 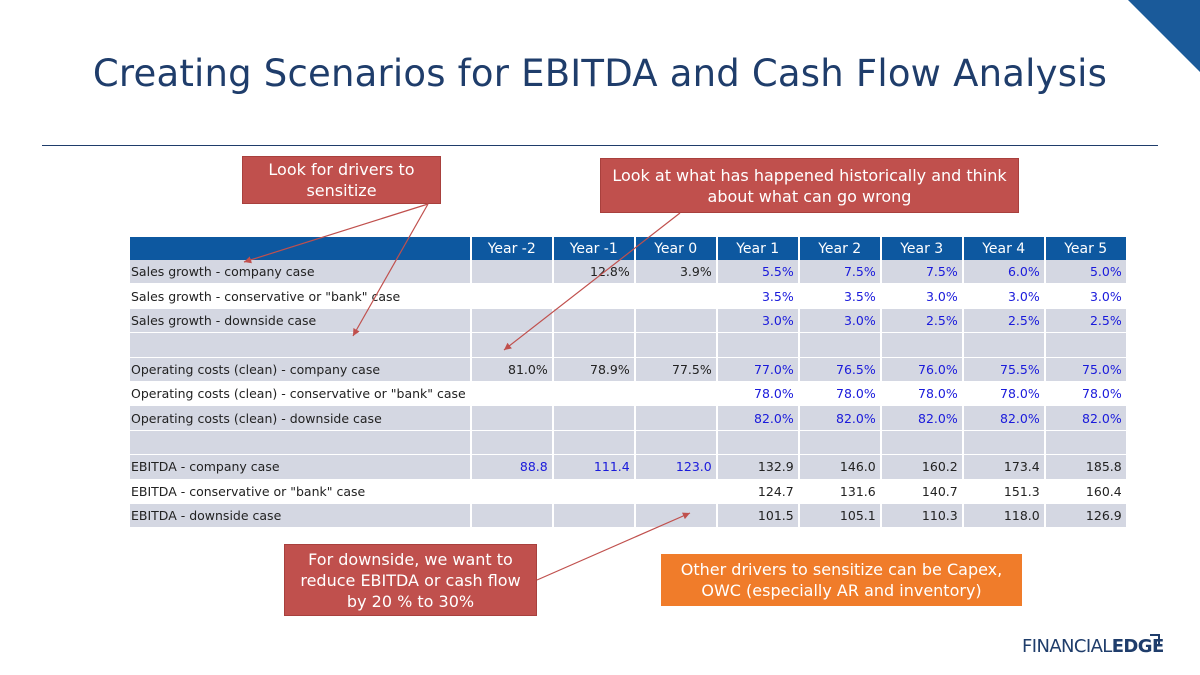 I want to click on table-cell: 146.0, so click(x=838, y=467).